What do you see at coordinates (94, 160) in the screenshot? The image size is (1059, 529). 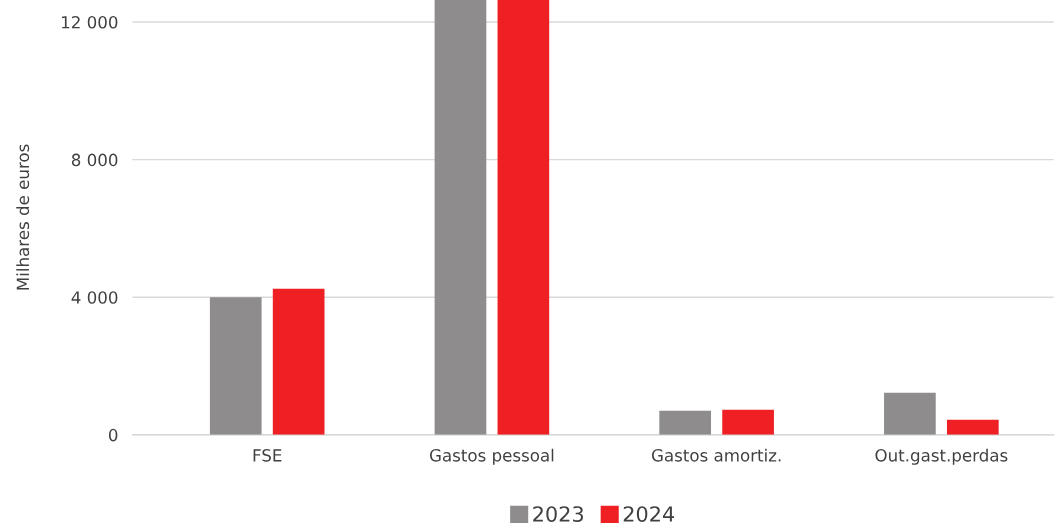 I see `y-tick-label: 8 000` at bounding box center [94, 160].